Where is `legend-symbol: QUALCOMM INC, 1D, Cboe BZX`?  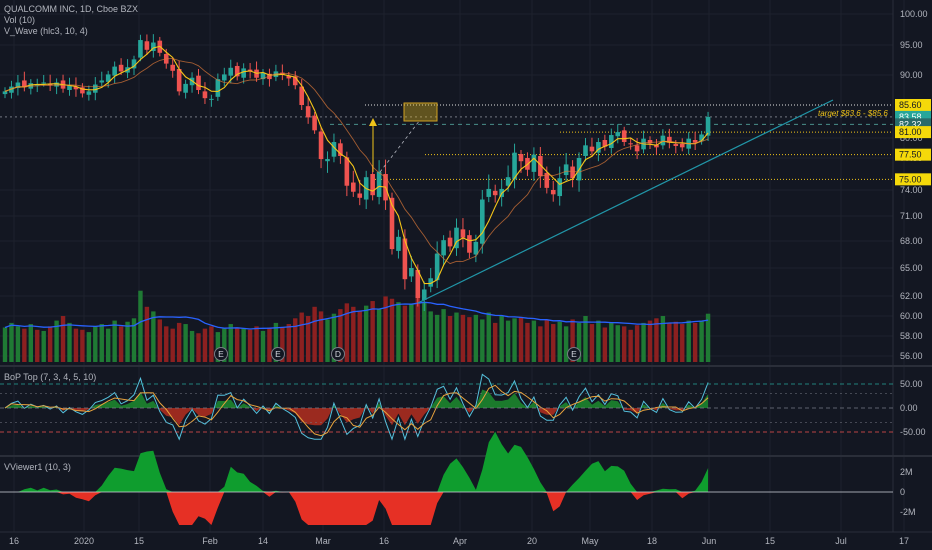
legend-symbol: QUALCOMM INC, 1D, Cboe BZX is located at coordinates (71, 9).